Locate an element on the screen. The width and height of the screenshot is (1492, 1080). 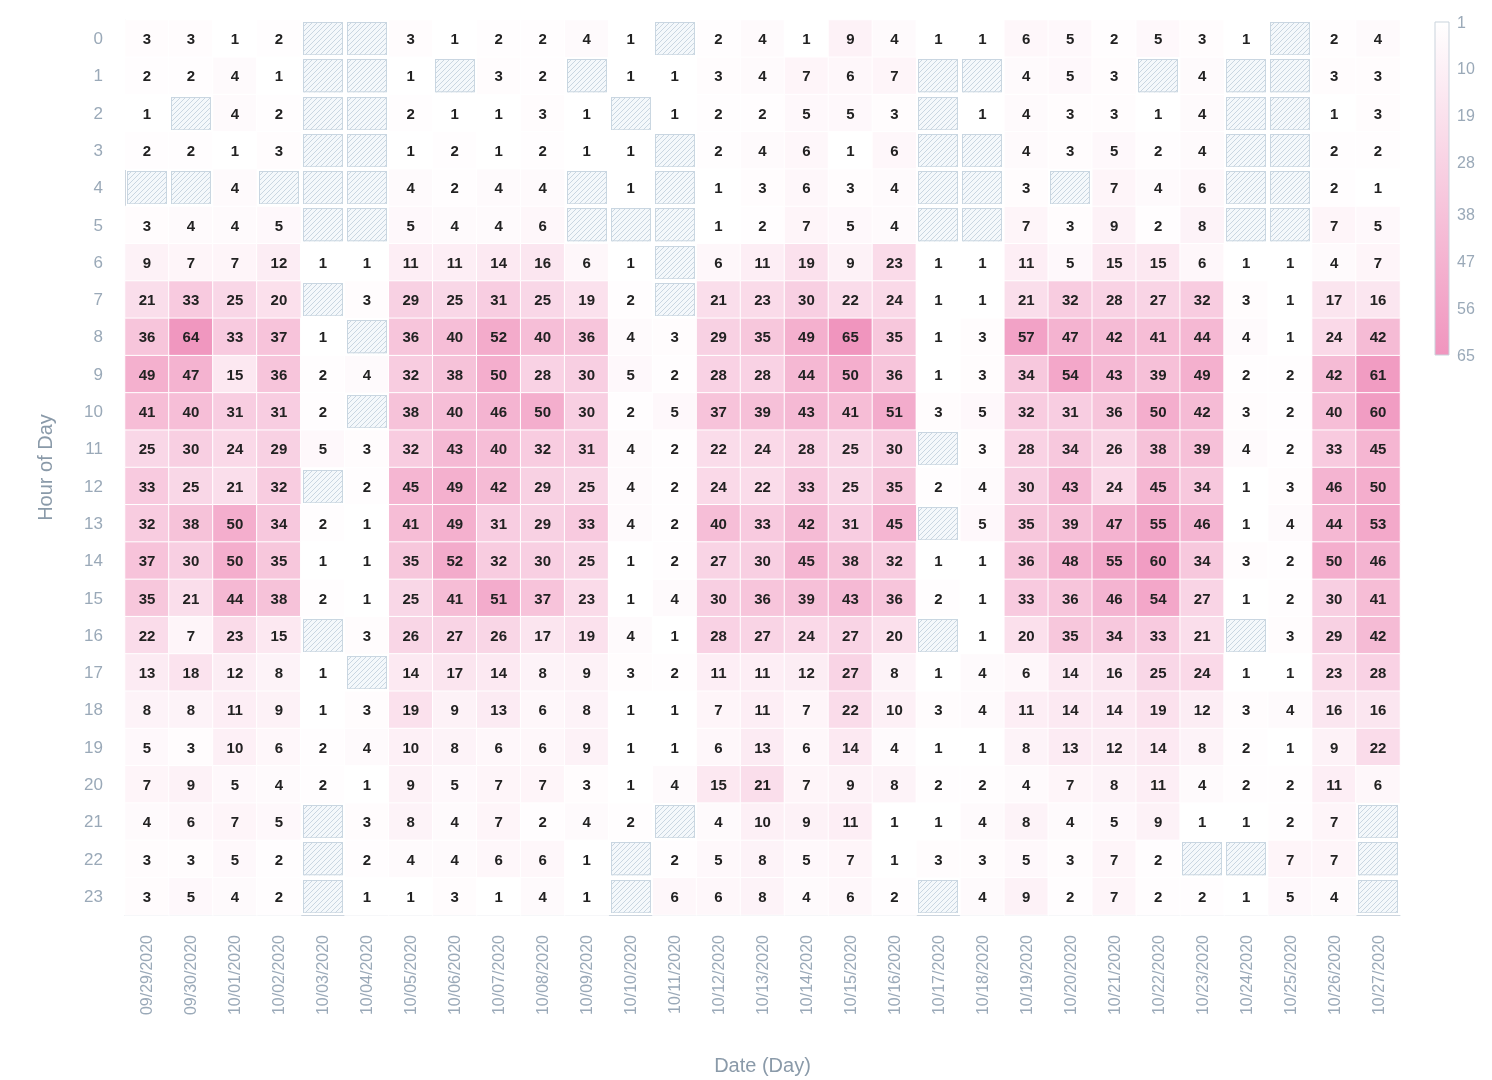
data-label: 27 is located at coordinates (762, 635).